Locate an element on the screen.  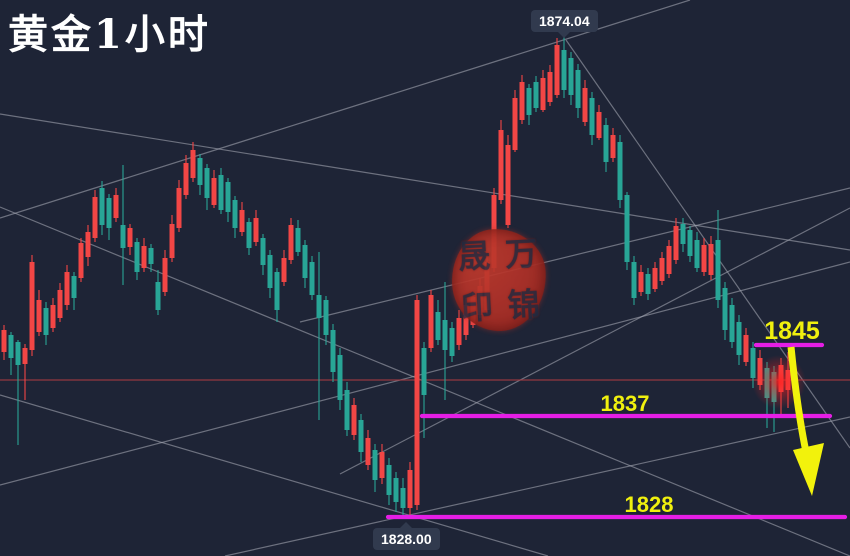
projection-arrow-shaft is located at coordinates (798, 399).